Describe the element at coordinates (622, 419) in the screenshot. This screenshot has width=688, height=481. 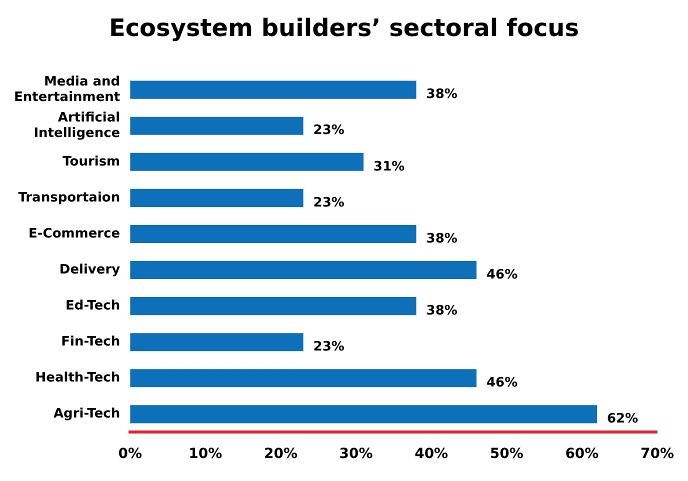
I see `data-label: 62%` at that location.